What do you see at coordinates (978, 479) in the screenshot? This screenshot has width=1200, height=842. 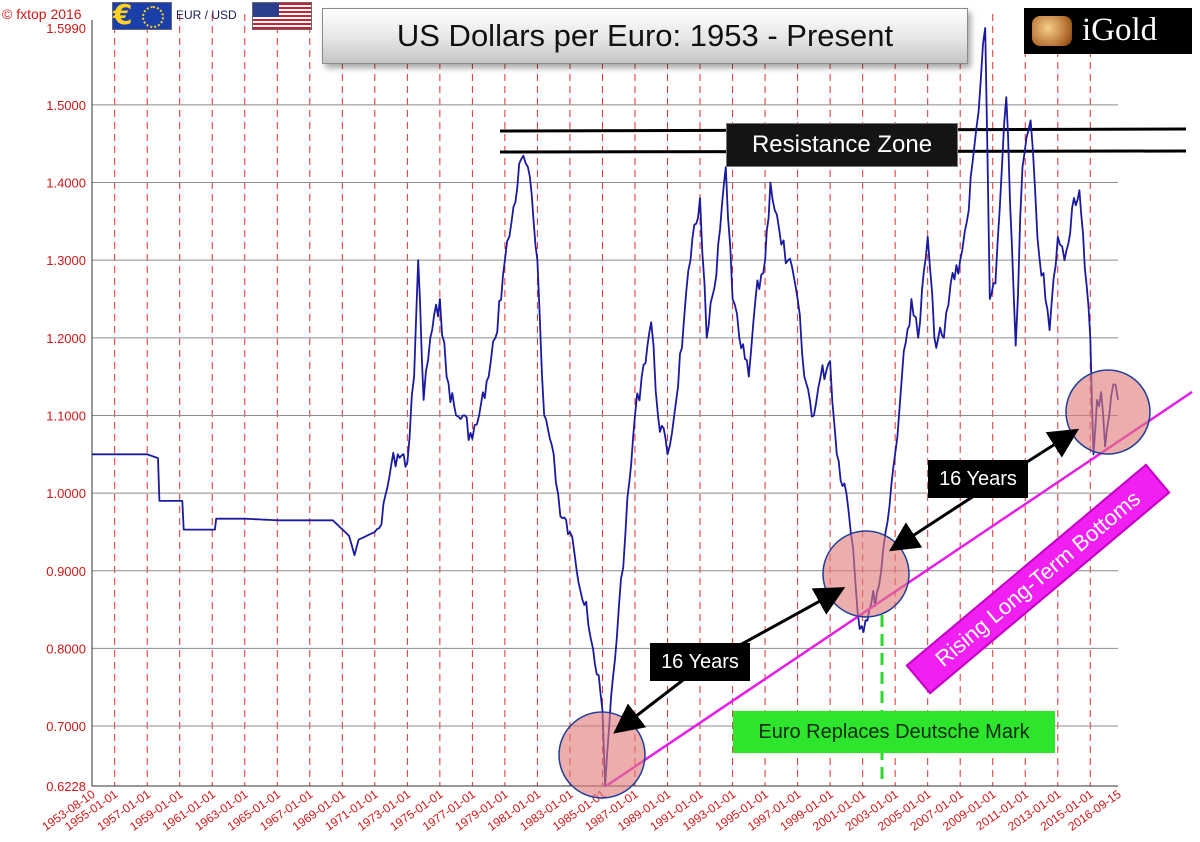 I see `sixteen-years-label-2: 16 Years` at bounding box center [978, 479].